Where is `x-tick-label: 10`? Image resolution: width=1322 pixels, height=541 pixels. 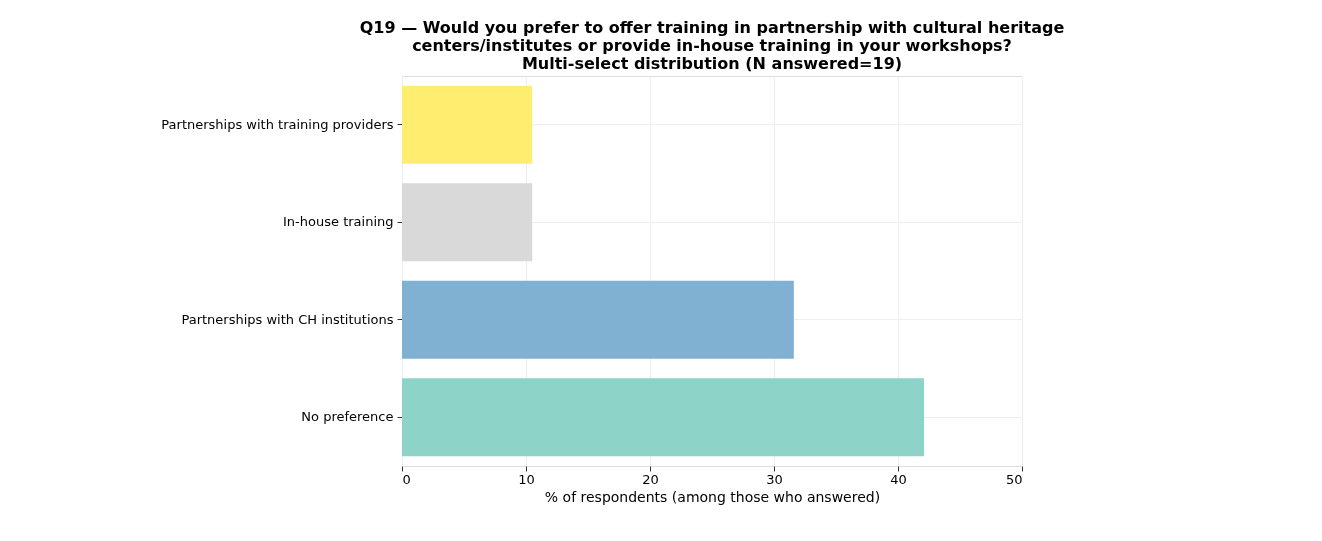
x-tick-label: 10 is located at coordinates (526, 479).